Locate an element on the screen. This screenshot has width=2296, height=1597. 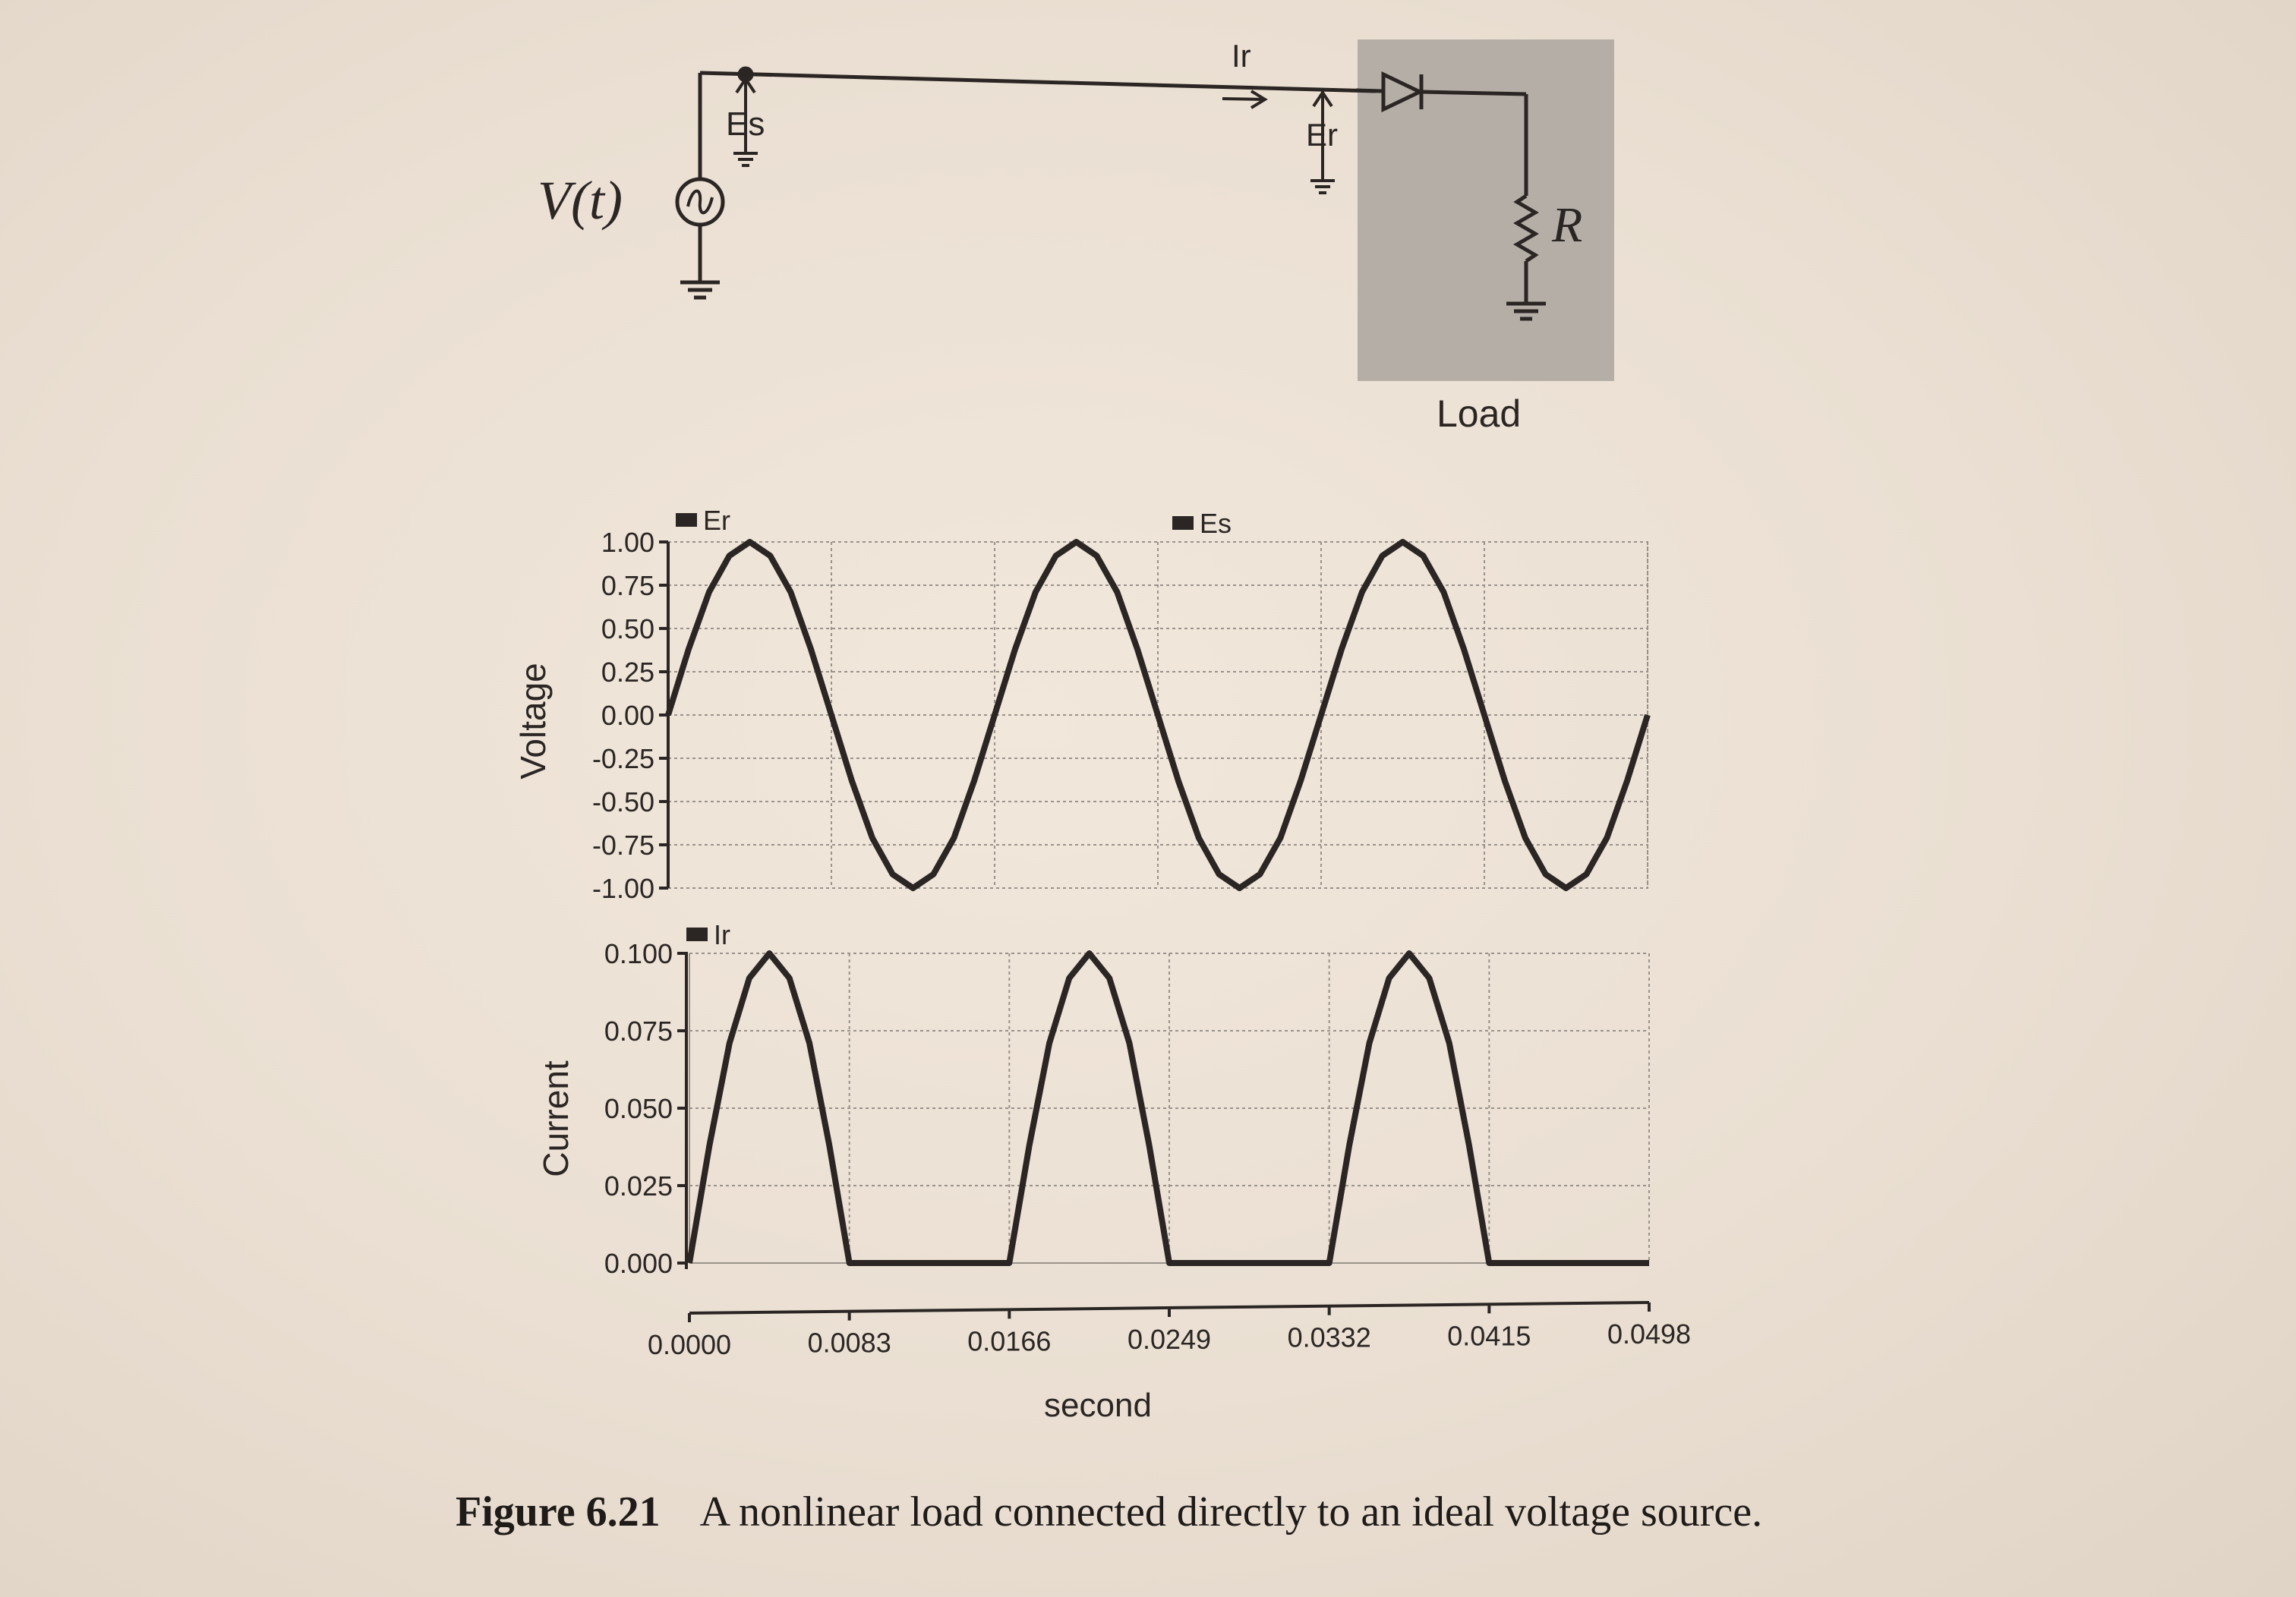
load-label: Load is located at coordinates (1479, 413).